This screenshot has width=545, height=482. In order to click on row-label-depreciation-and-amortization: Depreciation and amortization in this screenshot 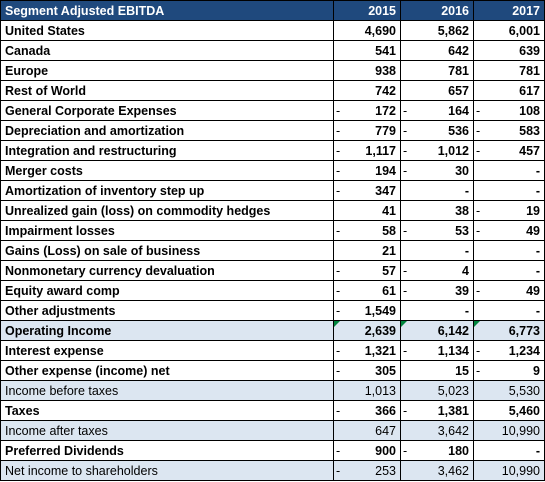, I will do `click(167, 130)`.